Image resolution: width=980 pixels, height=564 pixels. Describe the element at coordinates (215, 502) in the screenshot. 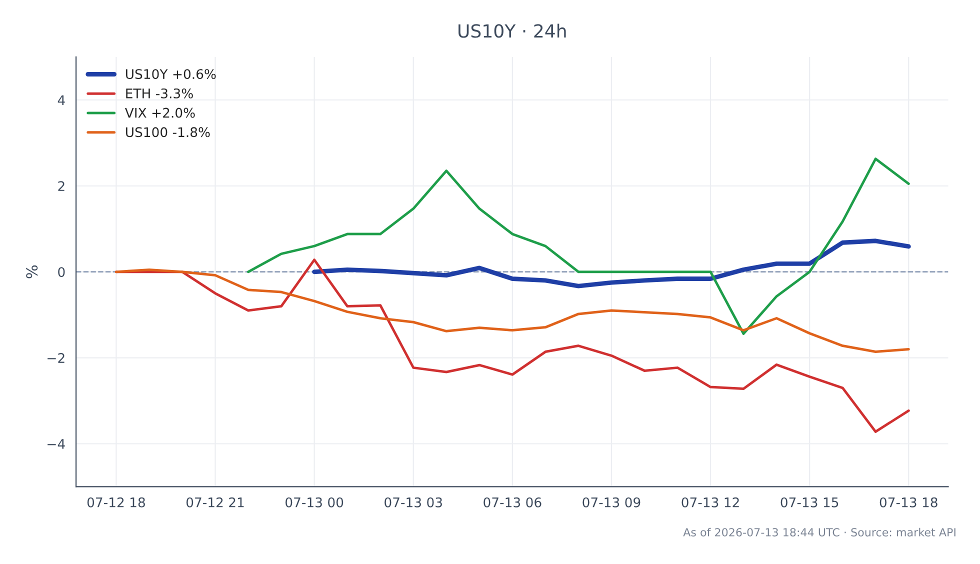

I see `x-tick-label: 07-12 21` at that location.